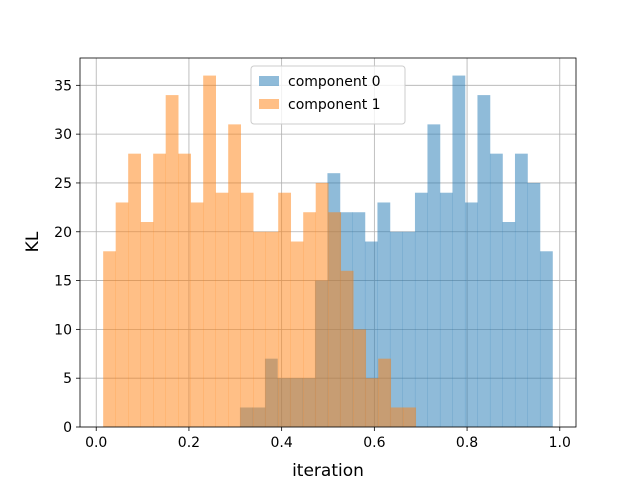 The width and height of the screenshot is (640, 480). I want to click on y-tick-label: 20, so click(63, 233).